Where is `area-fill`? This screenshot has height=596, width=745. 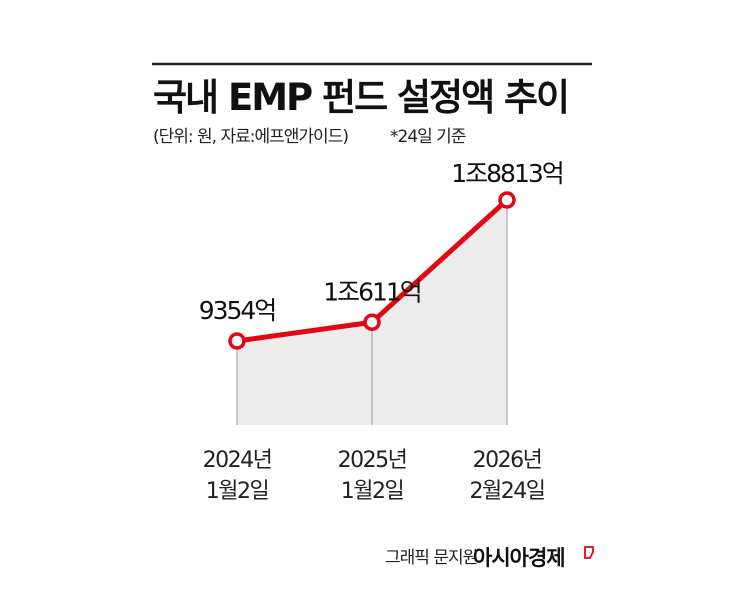
area-fill is located at coordinates (372, 312).